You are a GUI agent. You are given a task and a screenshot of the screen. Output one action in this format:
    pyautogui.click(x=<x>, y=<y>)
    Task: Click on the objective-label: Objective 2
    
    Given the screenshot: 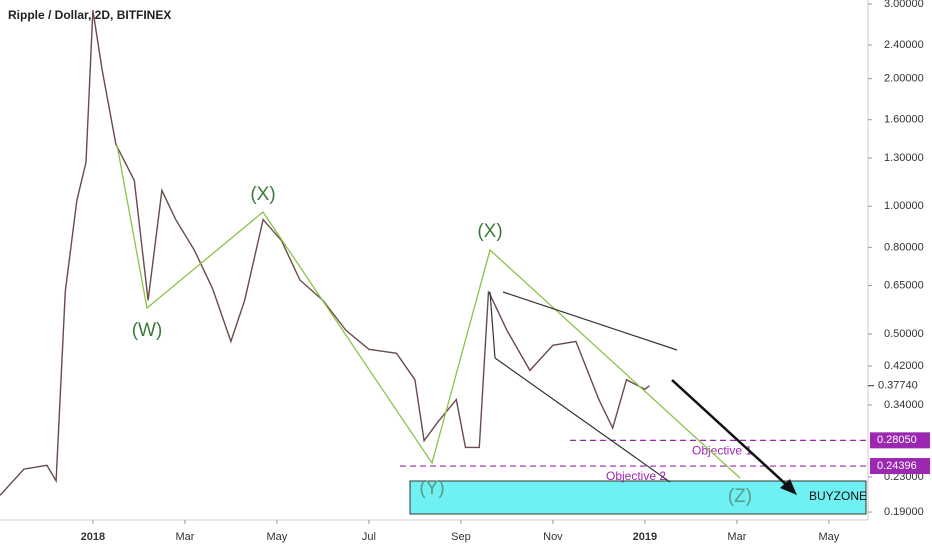 What is the action you would take?
    pyautogui.click(x=636, y=476)
    